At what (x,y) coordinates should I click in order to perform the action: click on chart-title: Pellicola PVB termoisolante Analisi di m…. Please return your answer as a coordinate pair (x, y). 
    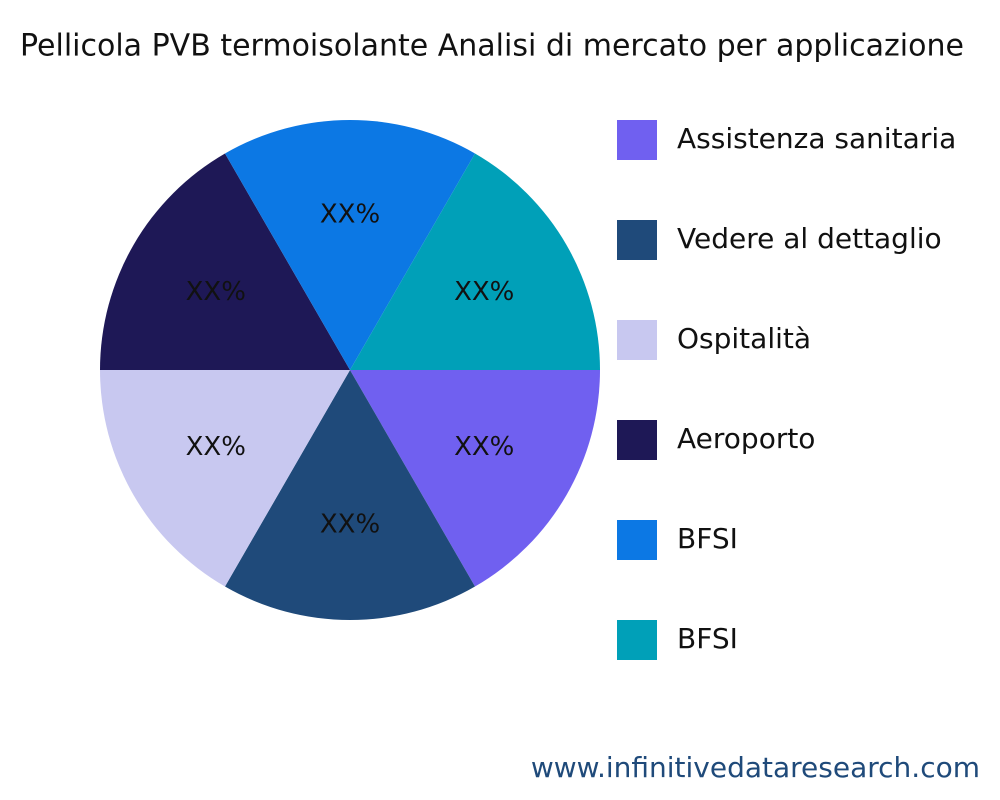
    Looking at the image, I should click on (492, 46).